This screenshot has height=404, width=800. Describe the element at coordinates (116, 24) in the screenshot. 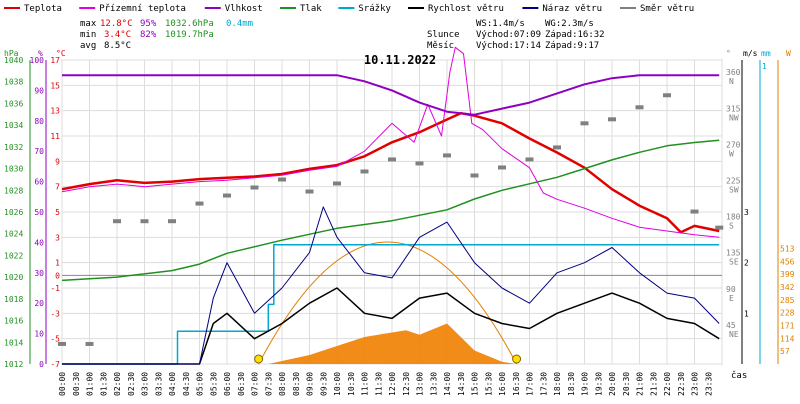

I see `stat-max-temp: 12.8°C` at that location.